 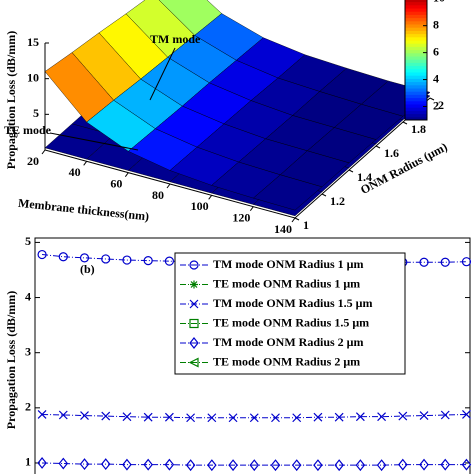 I want to click on colorbar-frame, so click(x=416, y=60).